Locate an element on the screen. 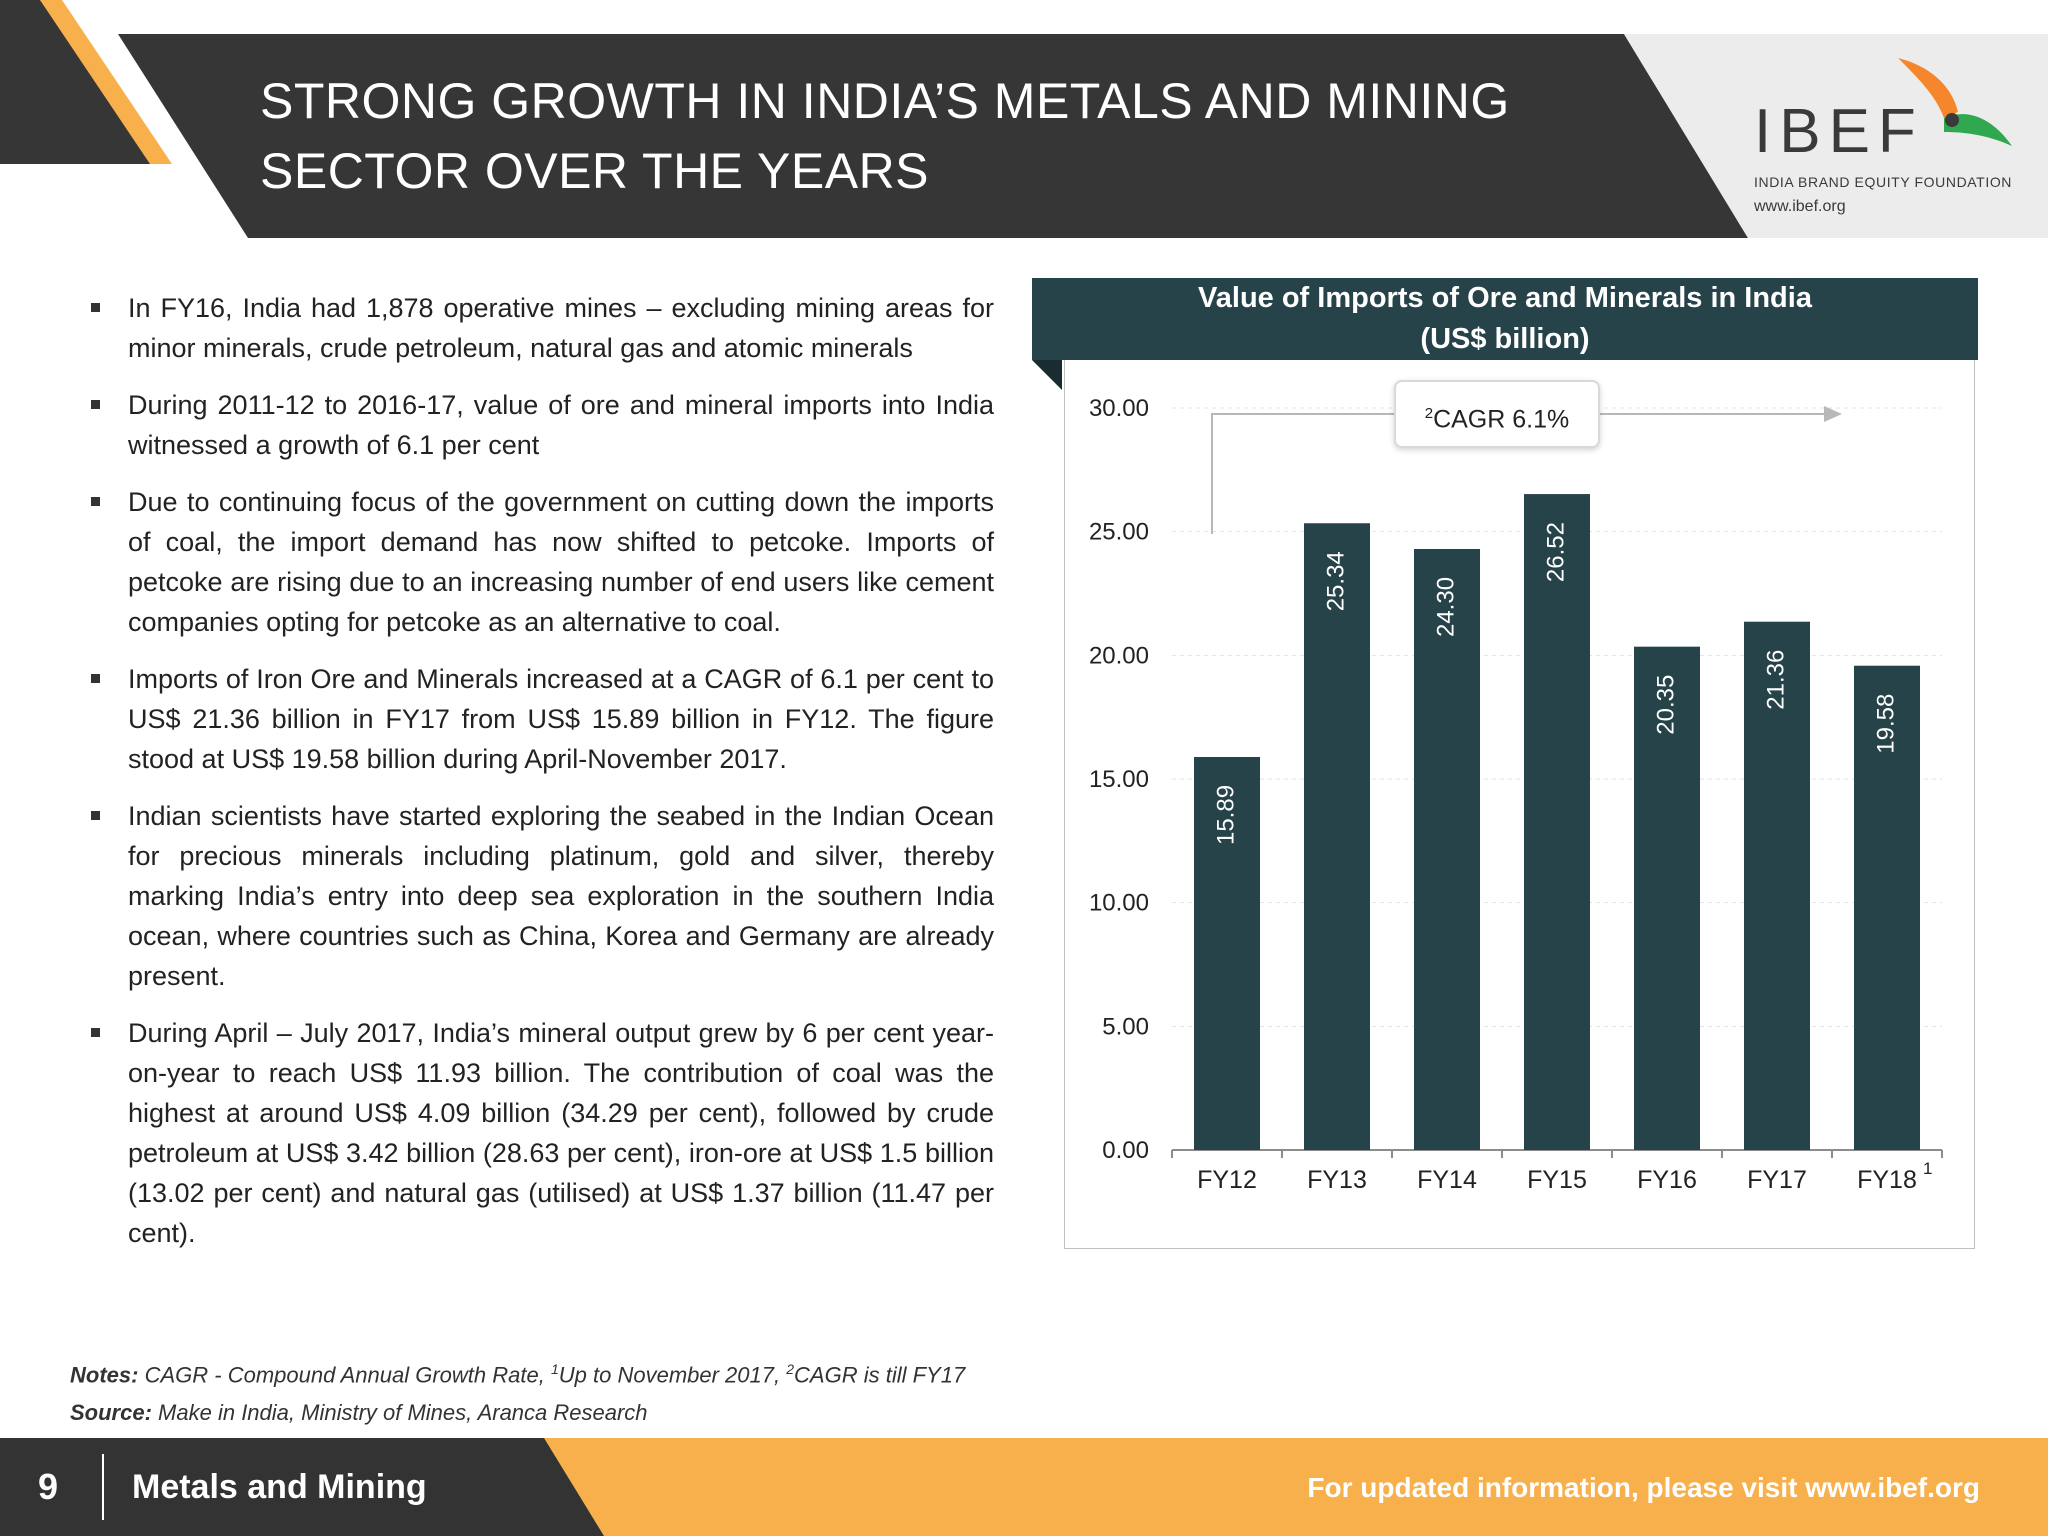 The image size is (2048, 1536). bar-value-label: 19.58 is located at coordinates (1885, 724).